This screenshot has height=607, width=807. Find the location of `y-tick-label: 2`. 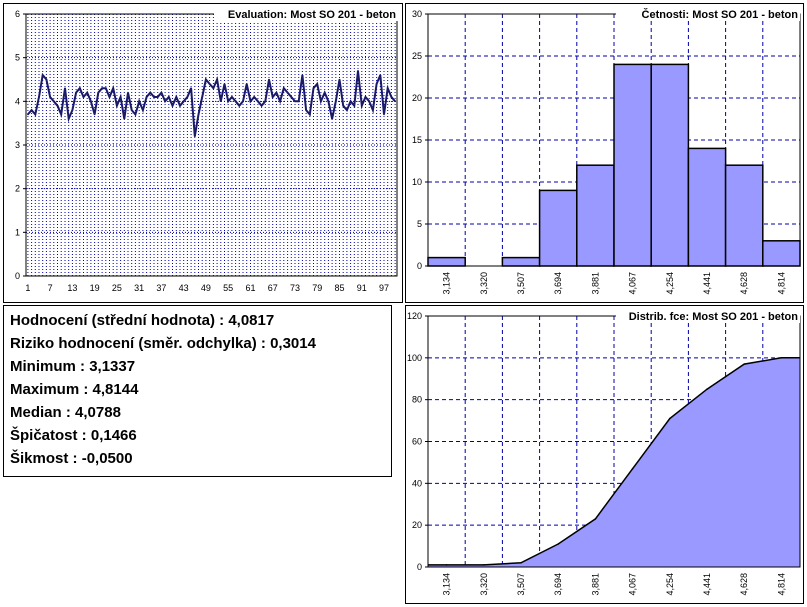

y-tick-label: 2 is located at coordinates (17, 189).